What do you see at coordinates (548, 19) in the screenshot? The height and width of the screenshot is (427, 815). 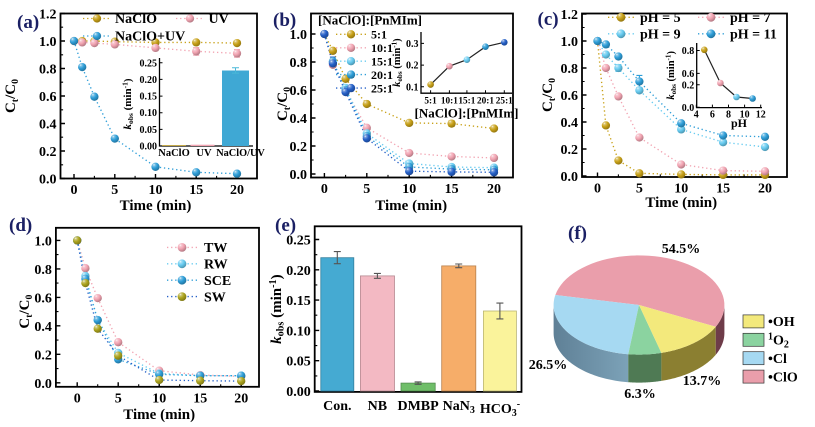 I see `svg-text: (c)` at bounding box center [548, 19].